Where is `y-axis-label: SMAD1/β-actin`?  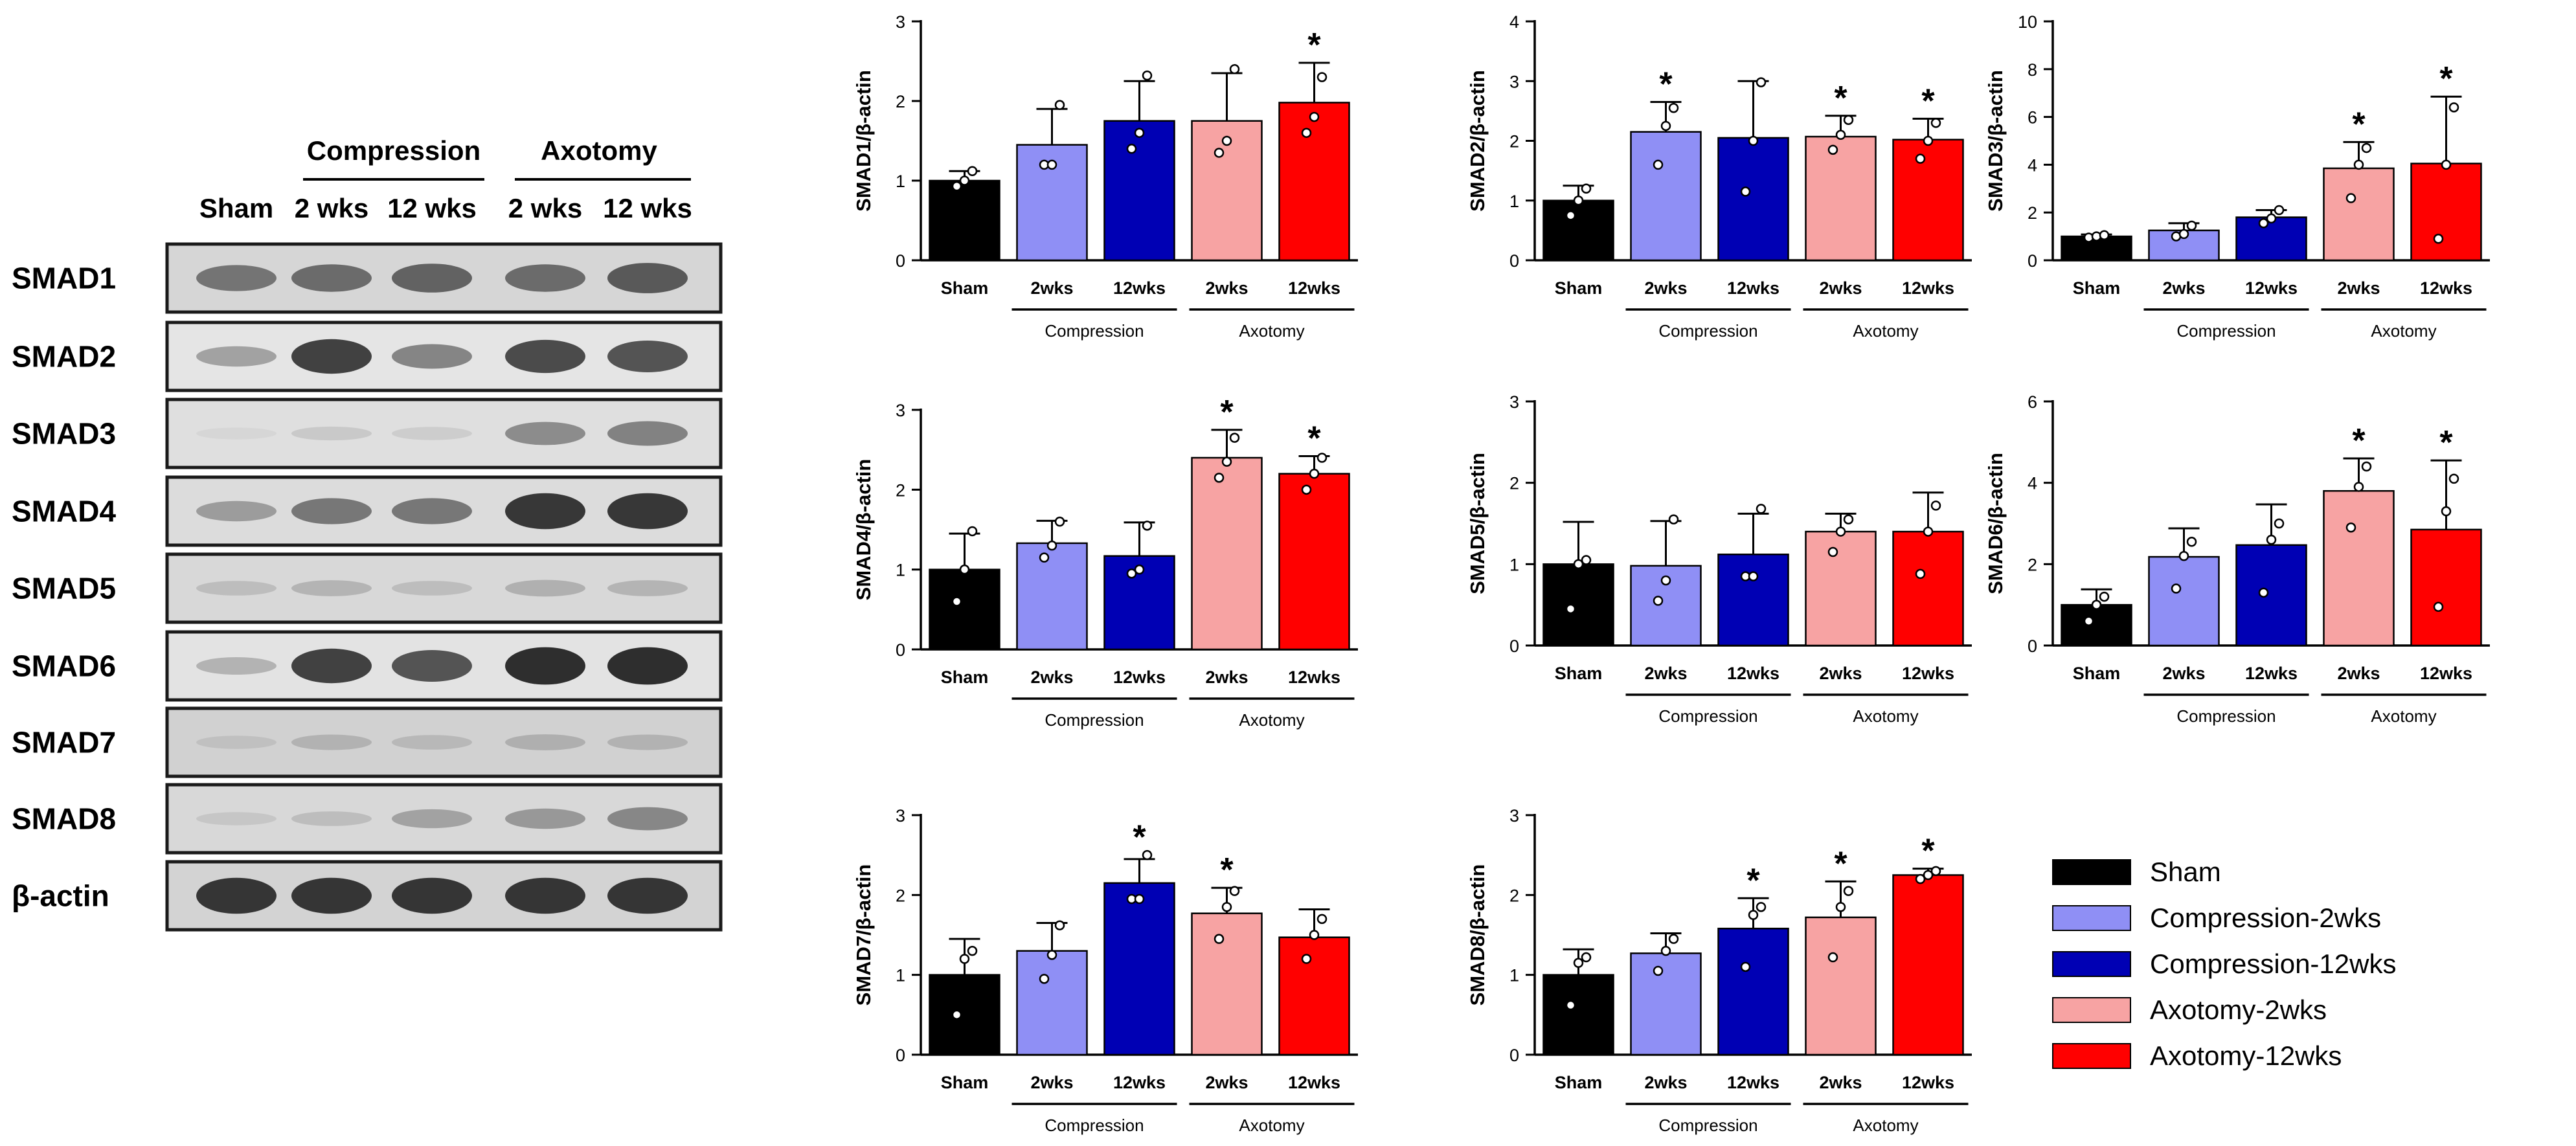 y-axis-label: SMAD1/β-actin is located at coordinates (863, 141).